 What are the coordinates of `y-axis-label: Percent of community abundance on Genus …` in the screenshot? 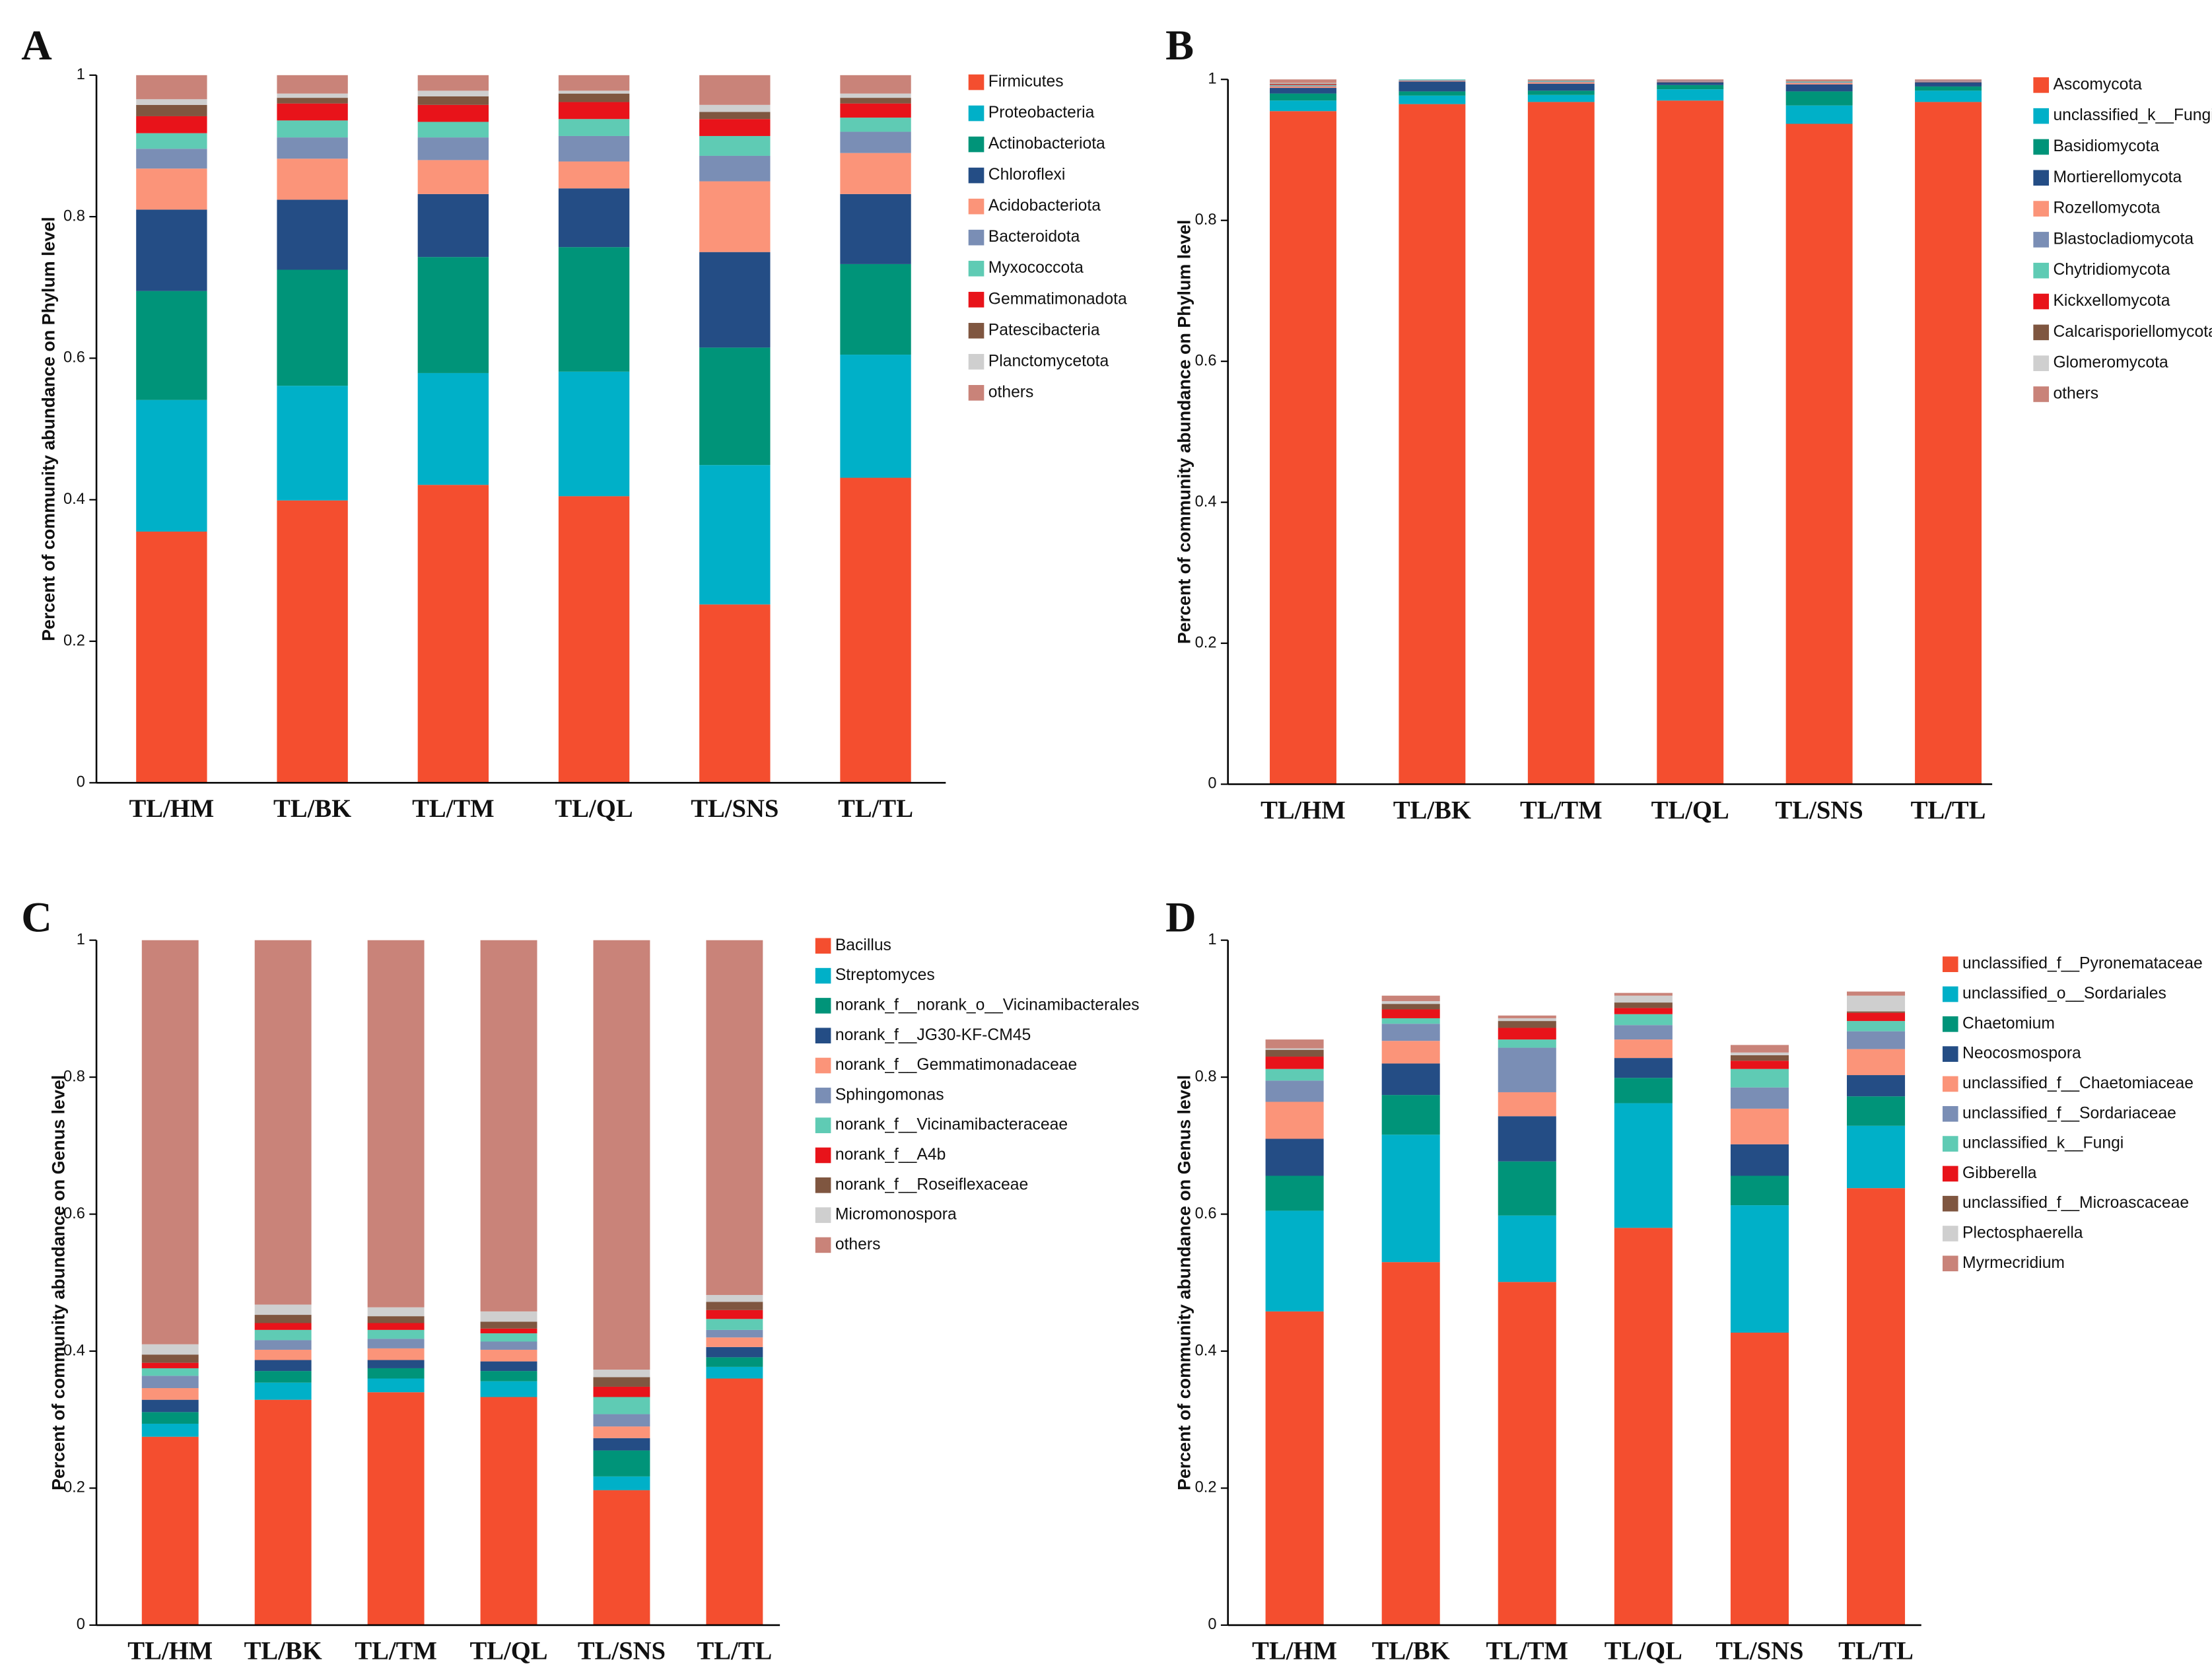 It's located at (58, 1282).